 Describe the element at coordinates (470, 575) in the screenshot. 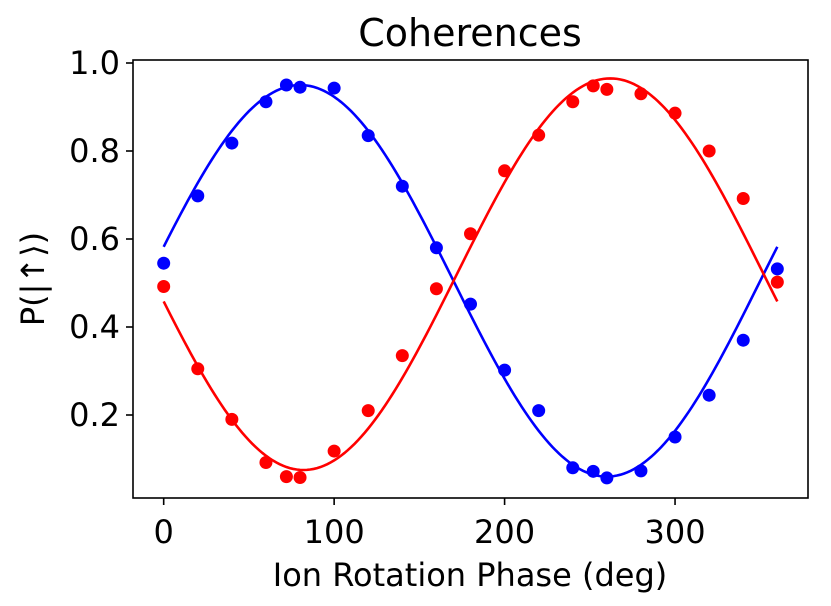

I see `x-axis-label: Ion Rotation Phase (deg)` at that location.